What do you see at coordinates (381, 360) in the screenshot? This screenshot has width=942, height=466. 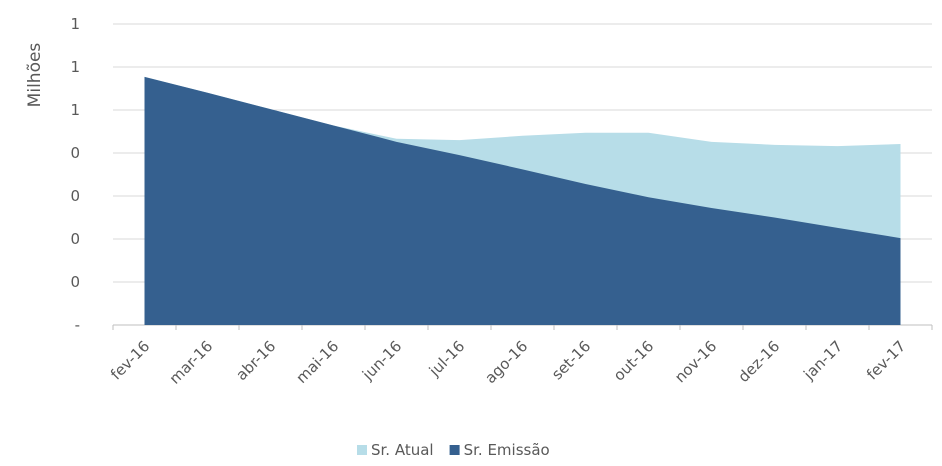 I see `x-tick-label: jun-16` at bounding box center [381, 360].